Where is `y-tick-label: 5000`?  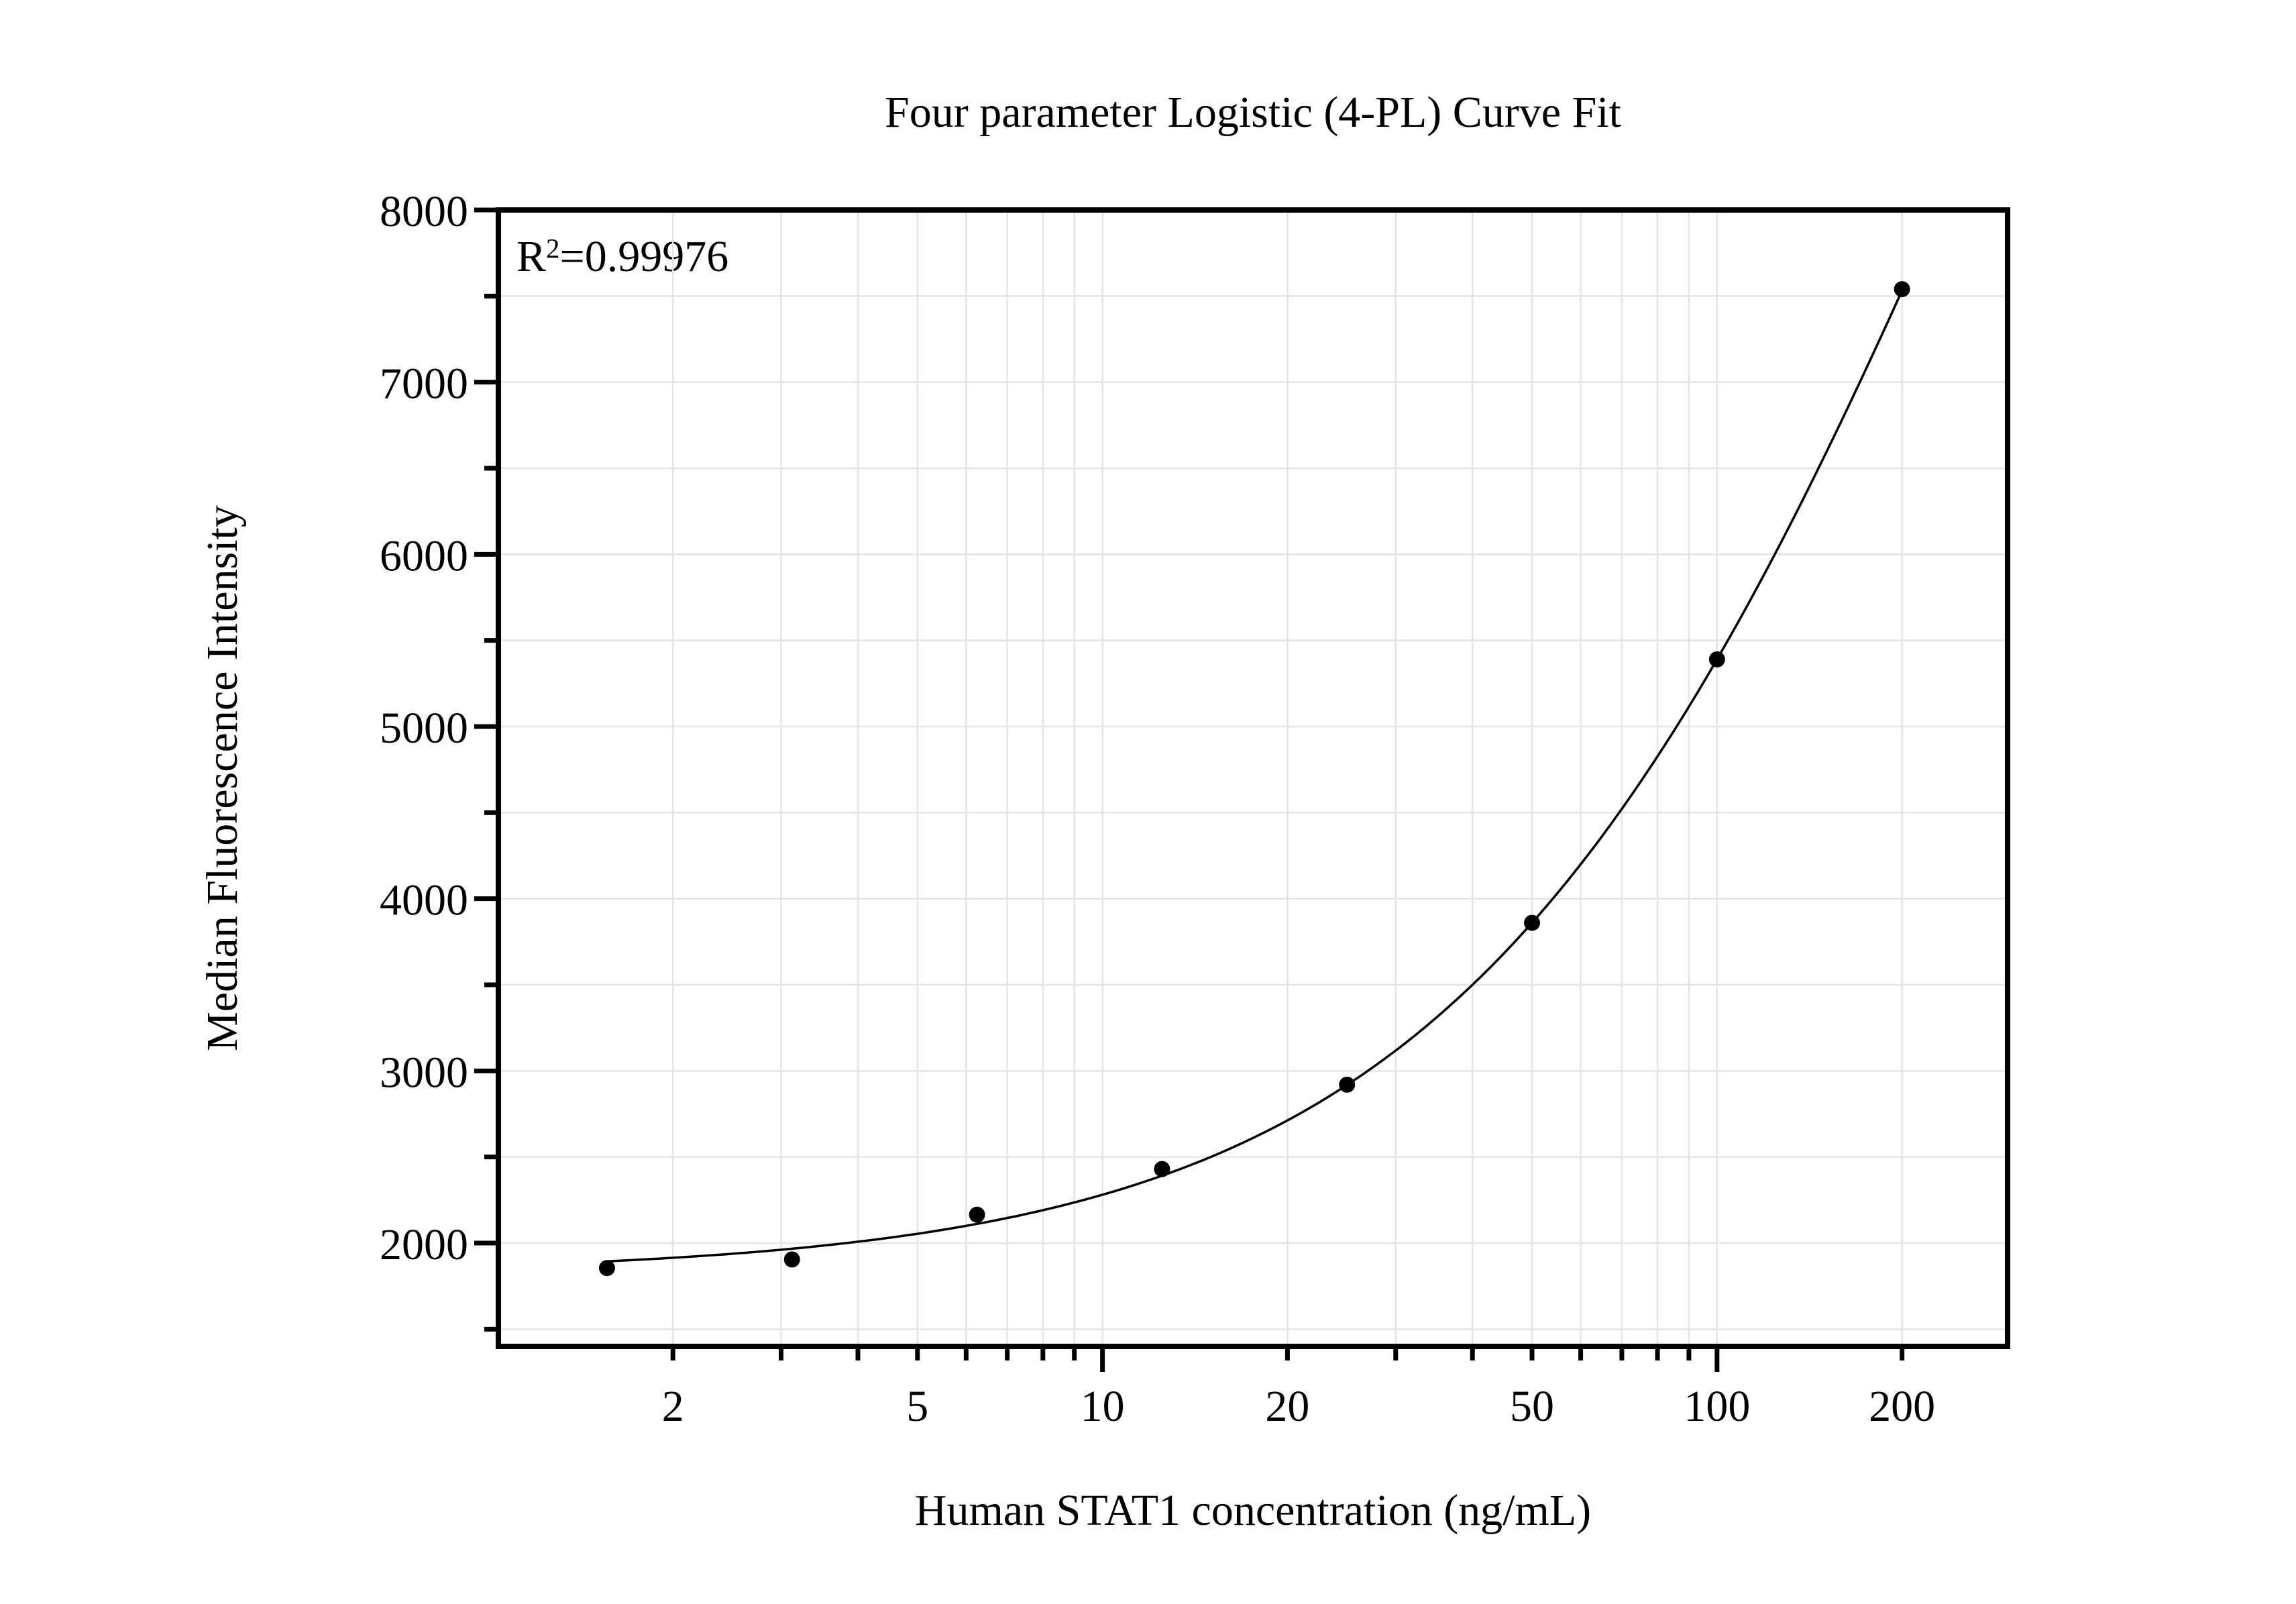
y-tick-label: 5000 is located at coordinates (424, 728).